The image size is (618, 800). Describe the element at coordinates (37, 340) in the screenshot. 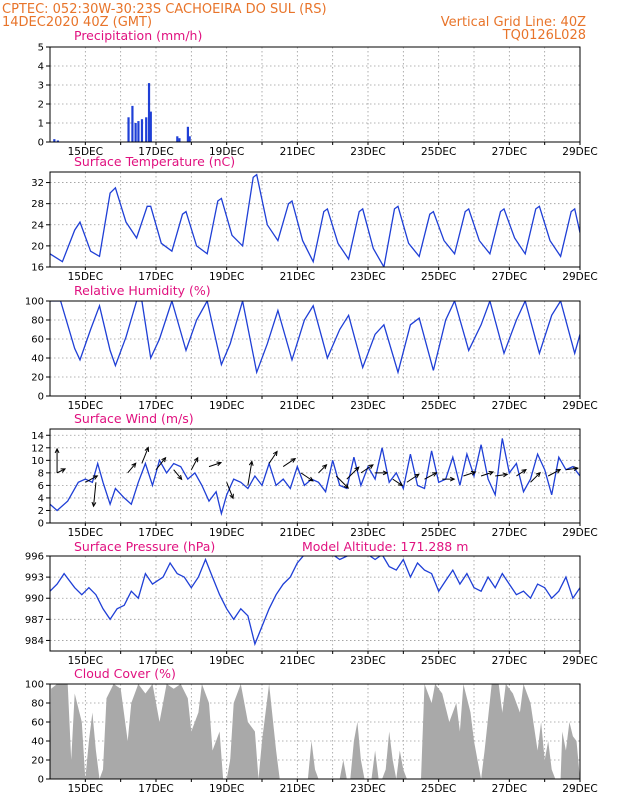

I see `rh-ytick-label: 60` at that location.